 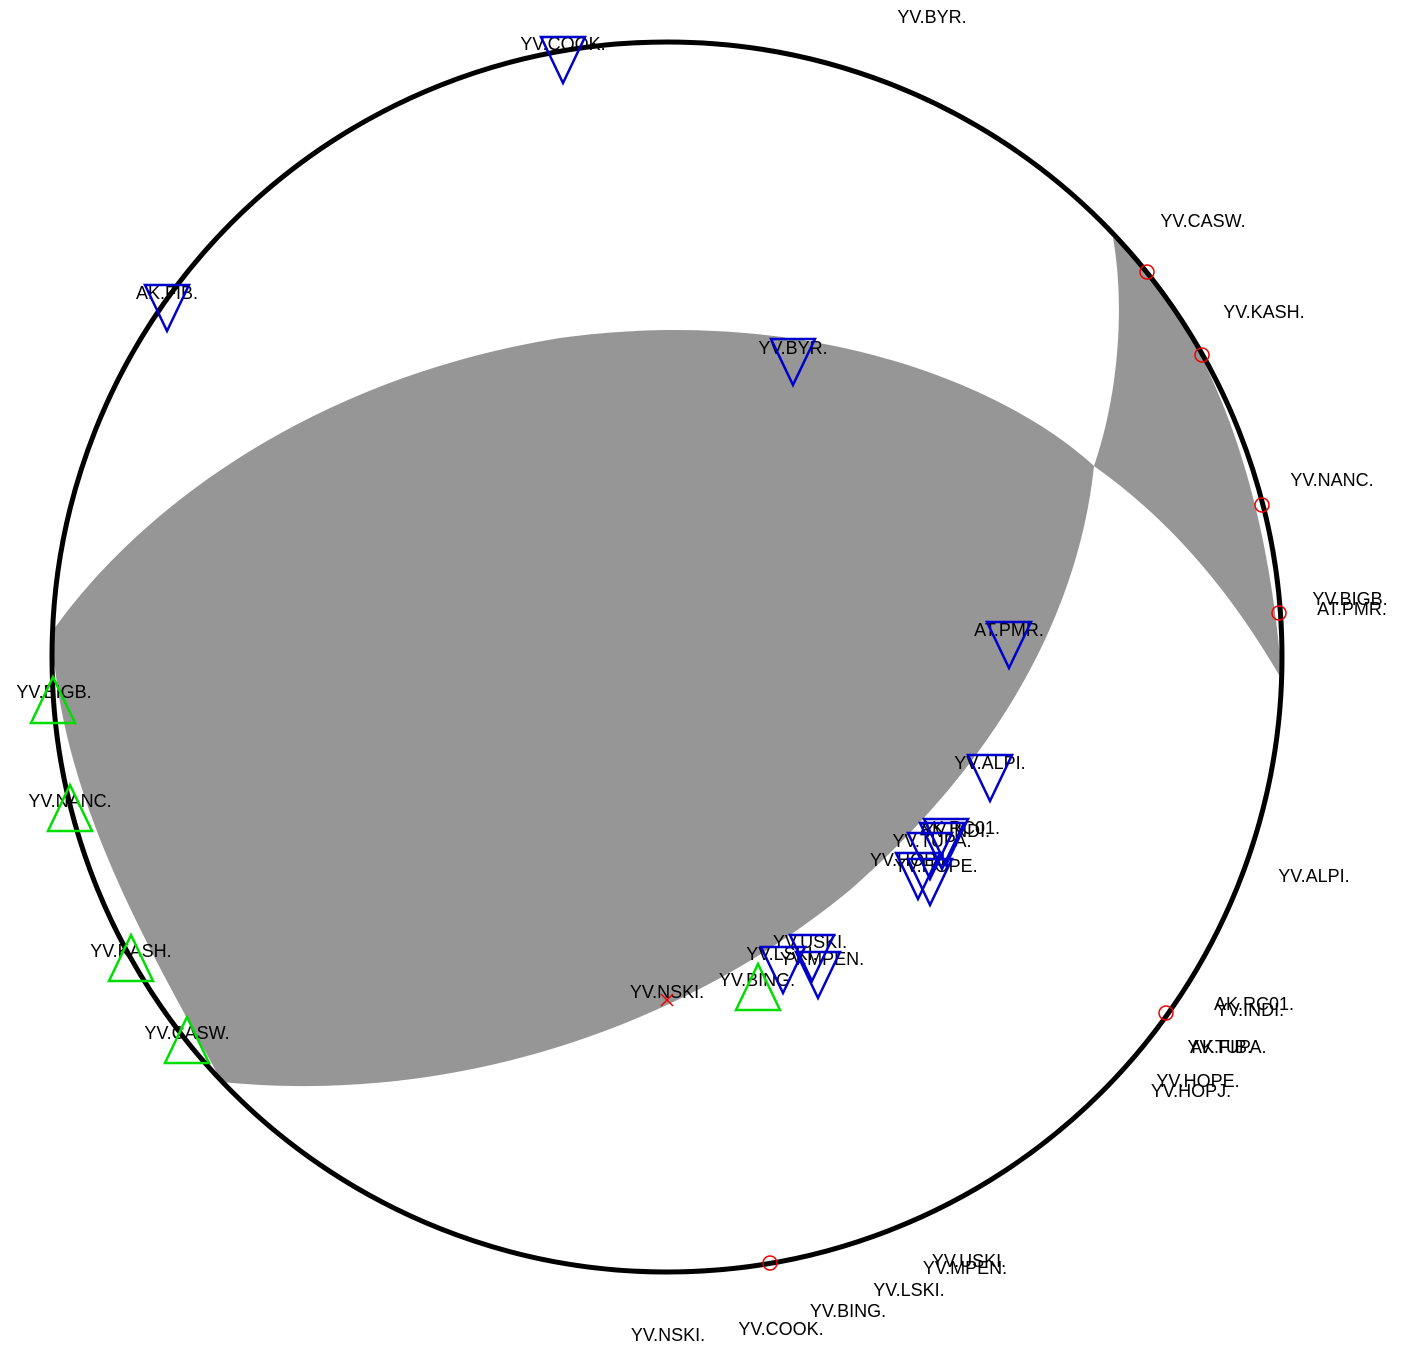 I want to click on station-label: YV.MPEN., so click(x=965, y=1268).